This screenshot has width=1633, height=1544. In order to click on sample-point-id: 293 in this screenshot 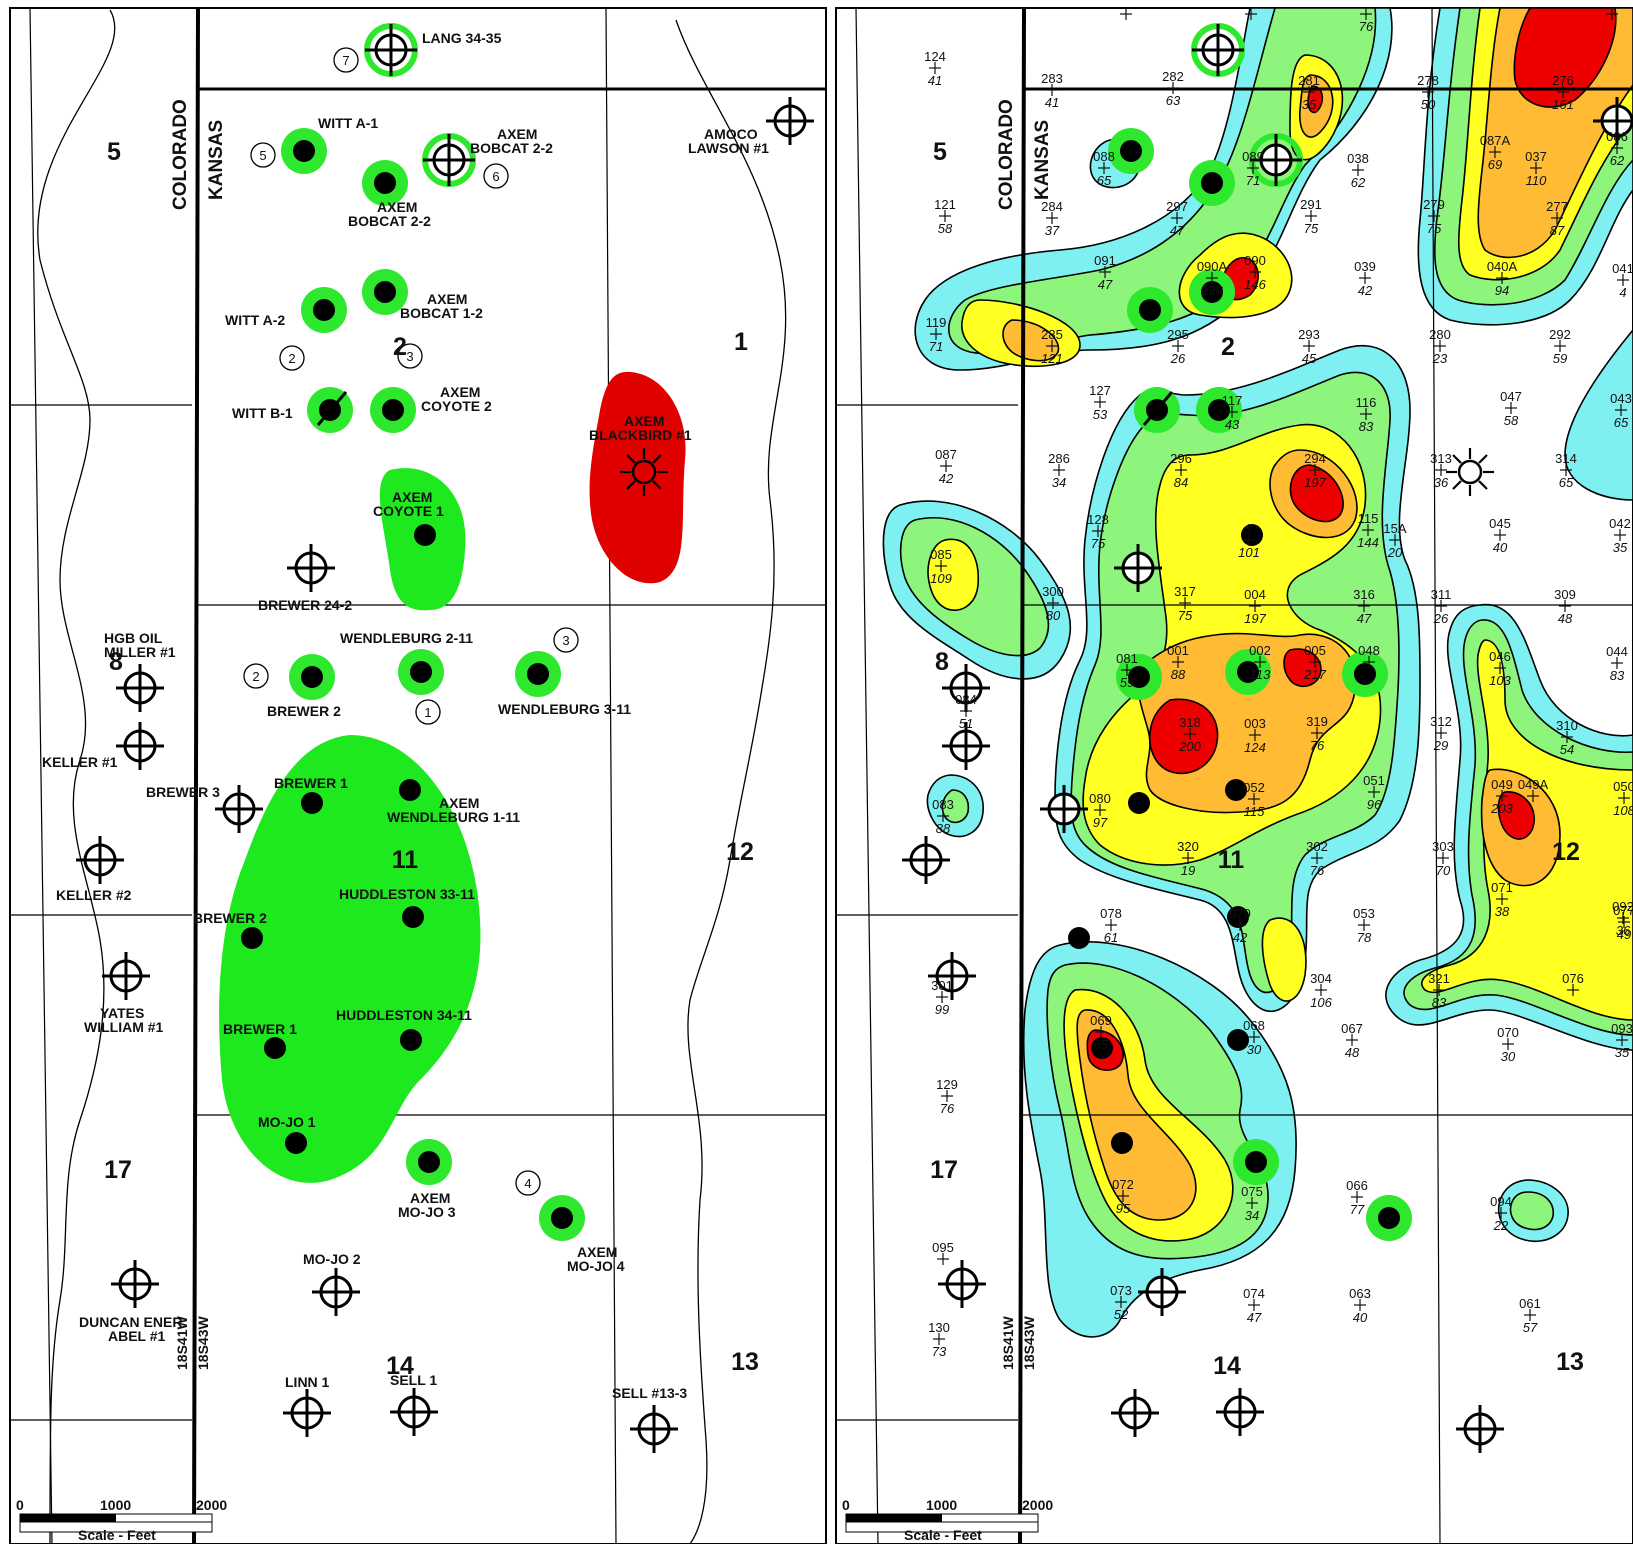, I will do `click(1309, 334)`.